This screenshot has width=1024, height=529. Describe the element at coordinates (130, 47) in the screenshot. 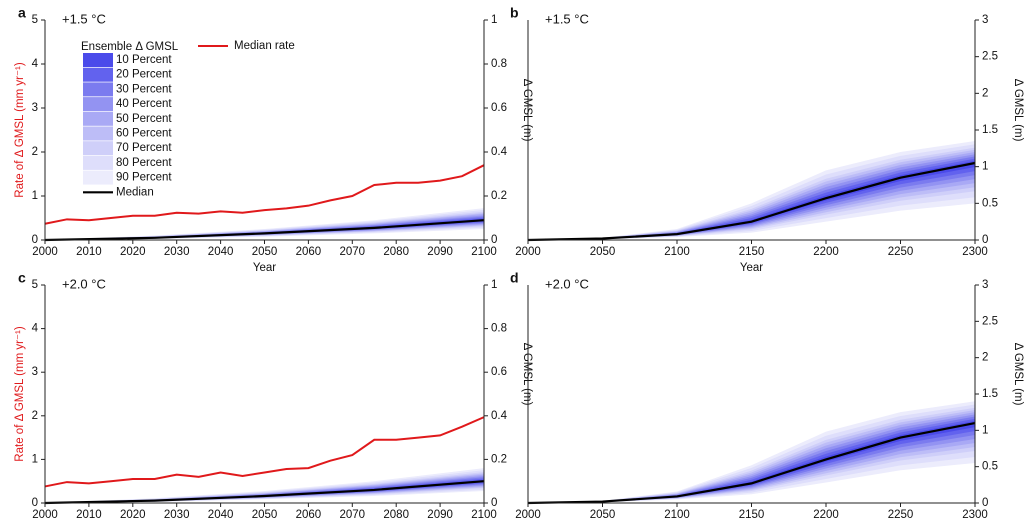

I see `legend-title: Ensemble Δ GMSL` at that location.